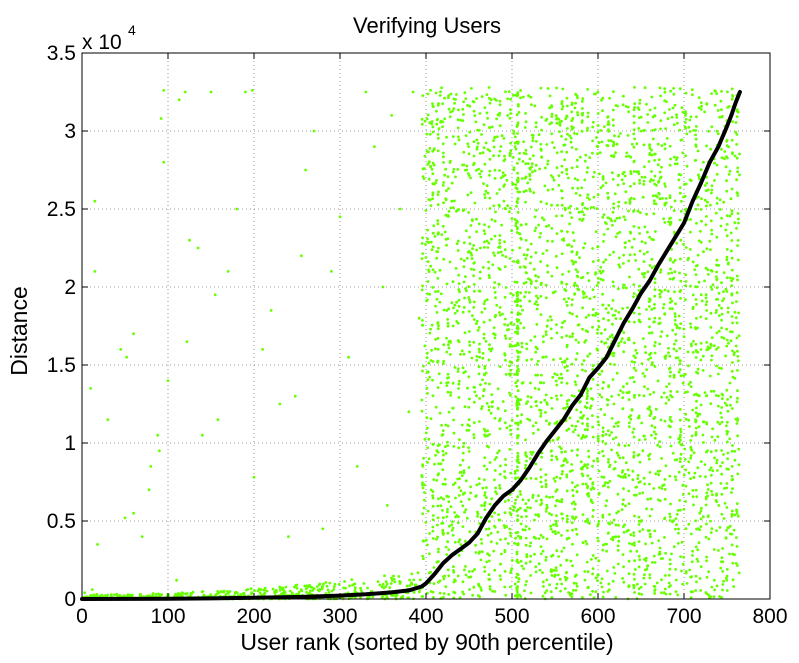  I want to click on x-tick-label: 0, so click(82, 616).